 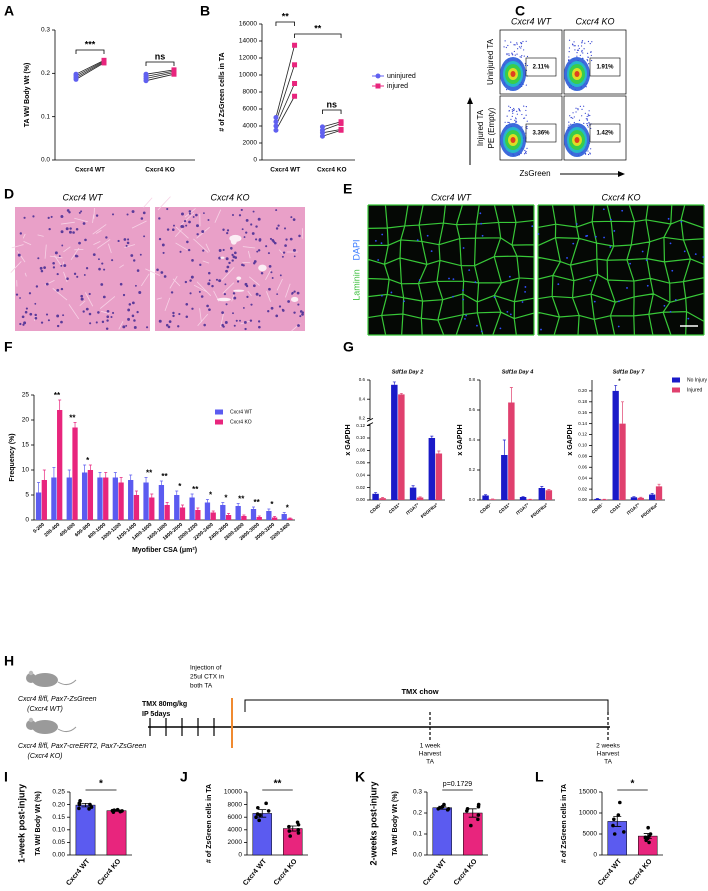 What do you see at coordinates (9, 194) in the screenshot?
I see `panel-letter: D` at bounding box center [9, 194].